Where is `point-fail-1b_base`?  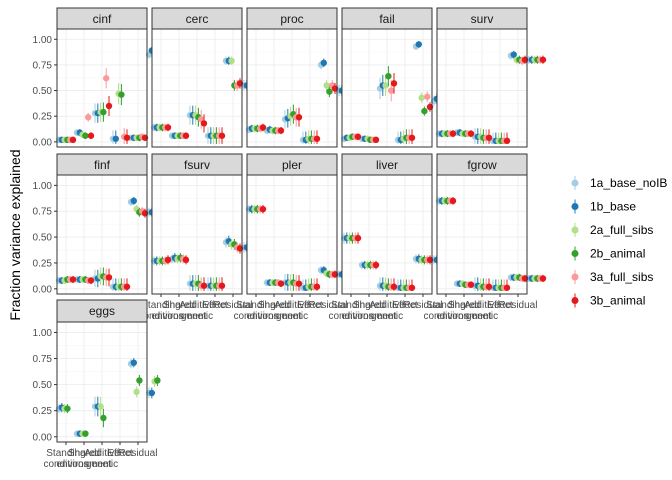 point-fail-1b_base is located at coordinates (418, 44).